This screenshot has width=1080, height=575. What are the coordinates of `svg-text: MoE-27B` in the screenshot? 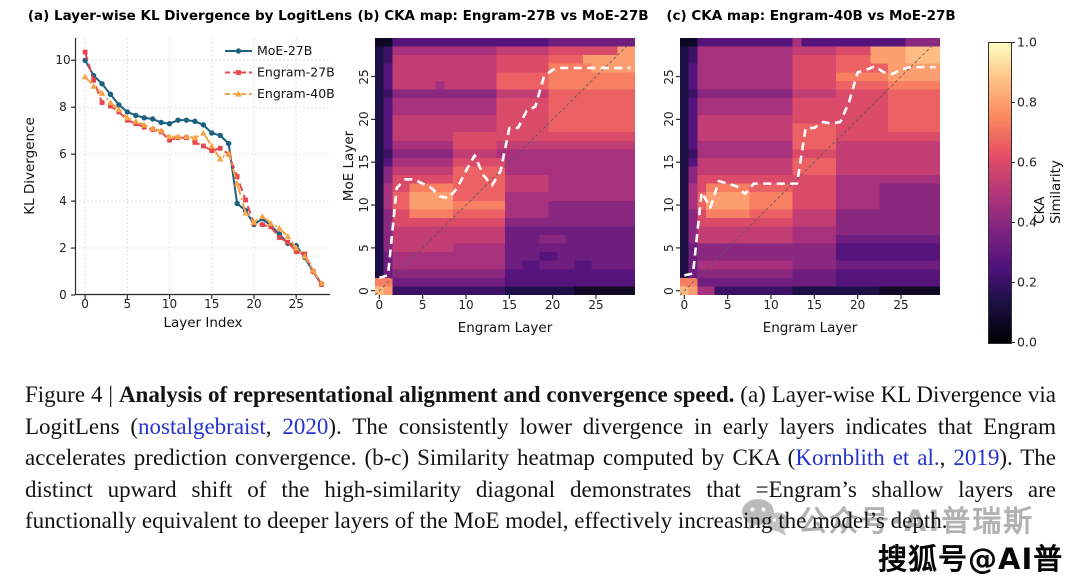 It's located at (284, 50).